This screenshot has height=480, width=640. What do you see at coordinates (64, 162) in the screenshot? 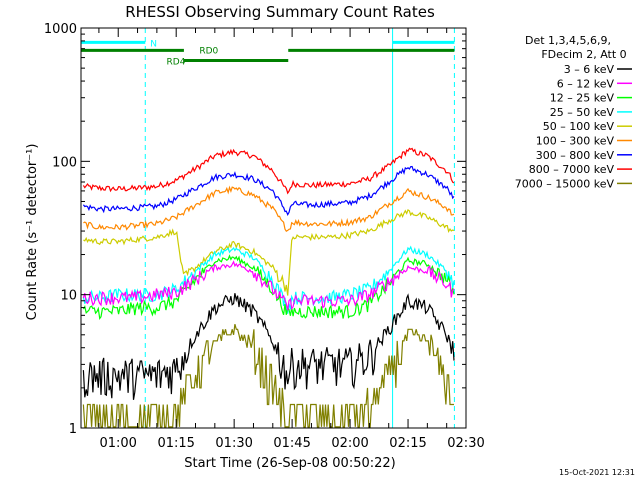
I see `y-tick-label: 100` at bounding box center [64, 162].